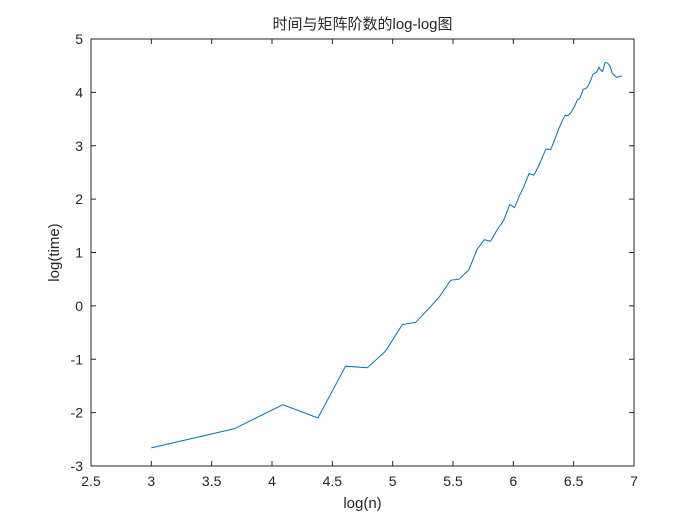 The width and height of the screenshot is (700, 525). What do you see at coordinates (79, 199) in the screenshot?
I see `y-tick-label: 2` at bounding box center [79, 199].